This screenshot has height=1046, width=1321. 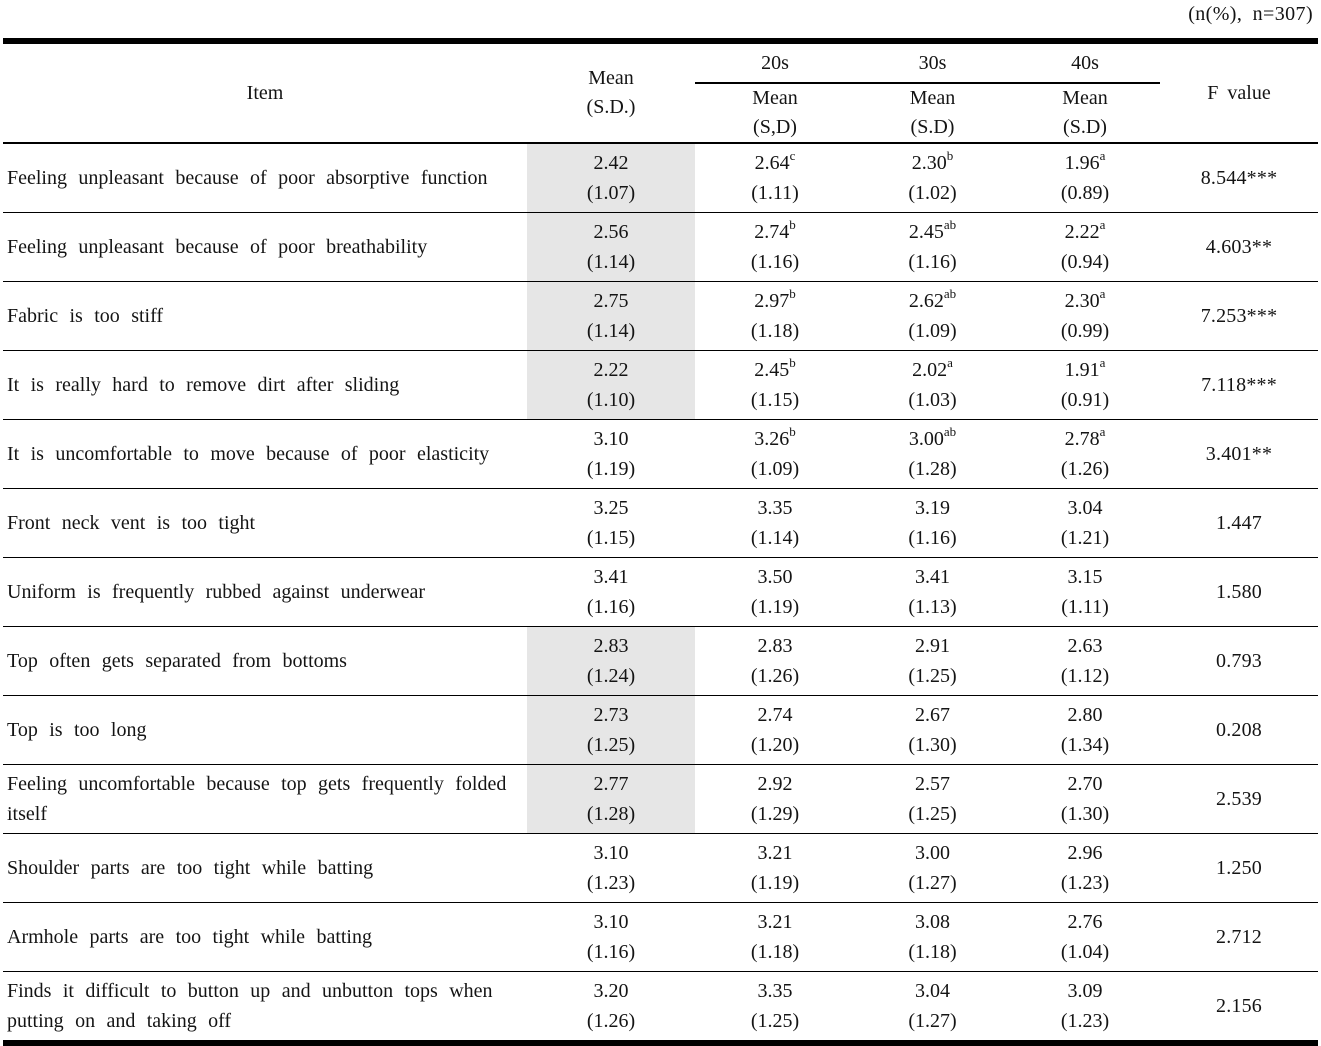 What do you see at coordinates (932, 745) in the screenshot?
I see `sd-value: (1.30)` at bounding box center [932, 745].